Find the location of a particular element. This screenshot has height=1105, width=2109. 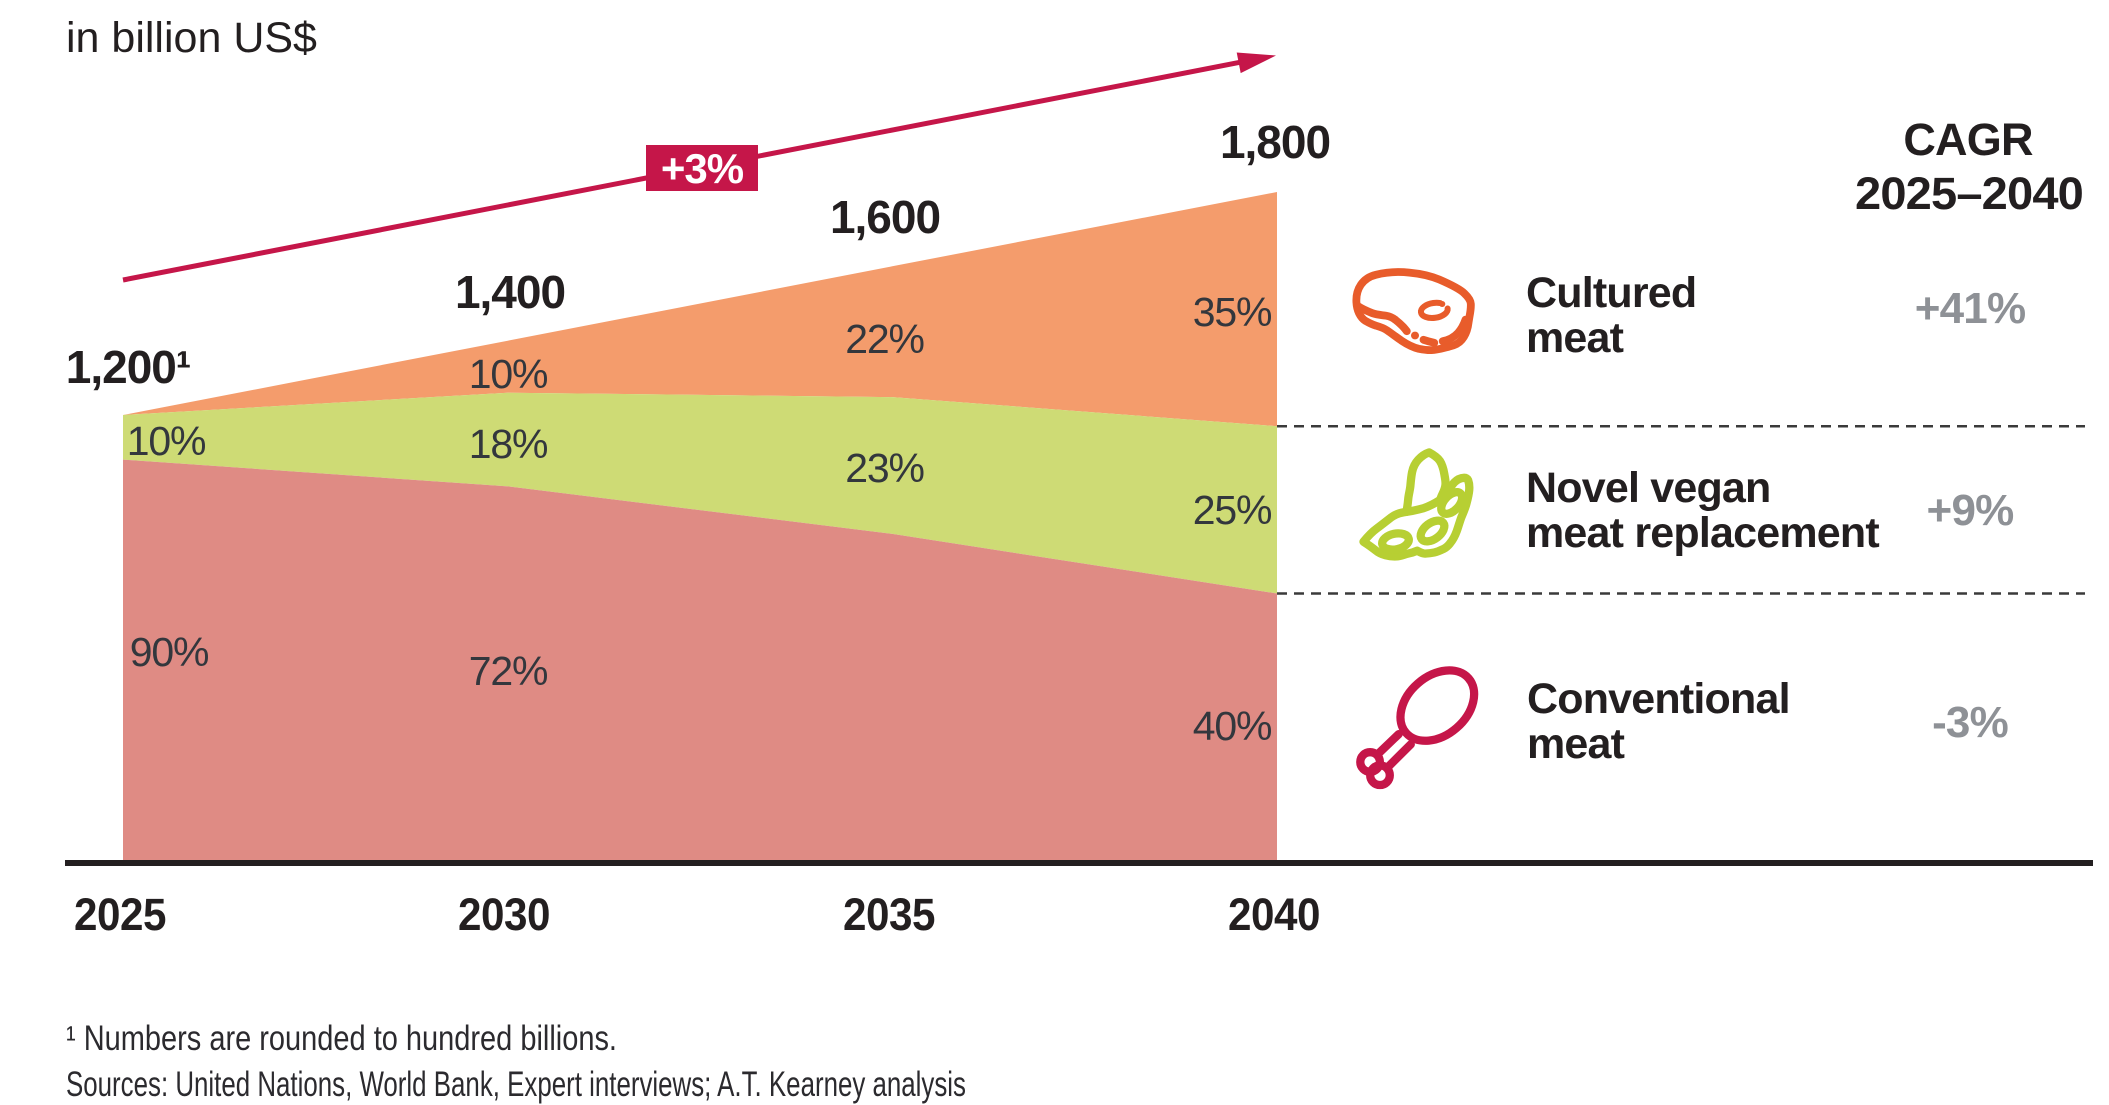

svg-text: 40% is located at coordinates (1232, 726).